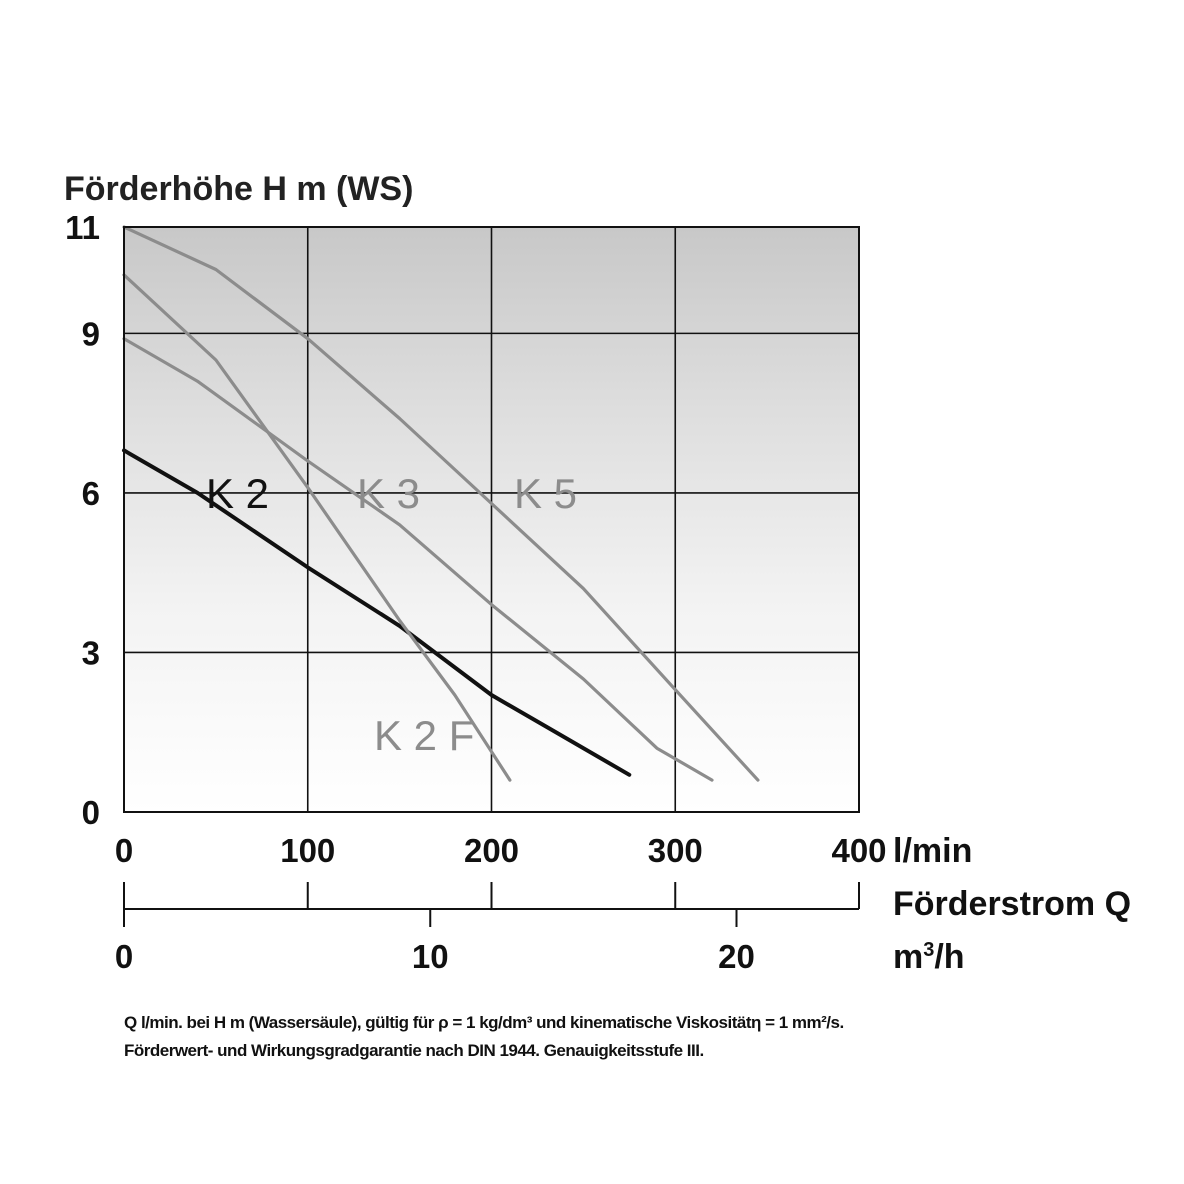 Image resolution: width=1184 pixels, height=1184 pixels. What do you see at coordinates (430, 956) in the screenshot?
I see `x-secondary-tick-label-10: 10` at bounding box center [430, 956].